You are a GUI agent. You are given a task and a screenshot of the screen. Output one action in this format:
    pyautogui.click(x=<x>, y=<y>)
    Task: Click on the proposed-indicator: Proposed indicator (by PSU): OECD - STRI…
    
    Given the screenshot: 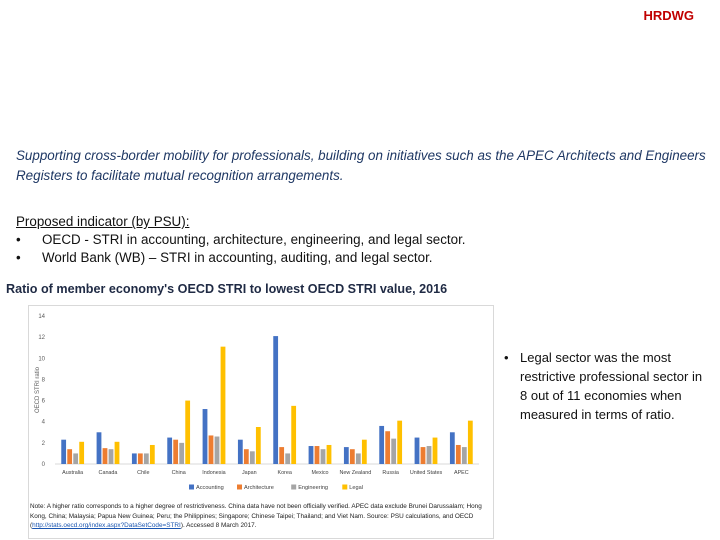 What is the action you would take?
    pyautogui.click(x=241, y=240)
    